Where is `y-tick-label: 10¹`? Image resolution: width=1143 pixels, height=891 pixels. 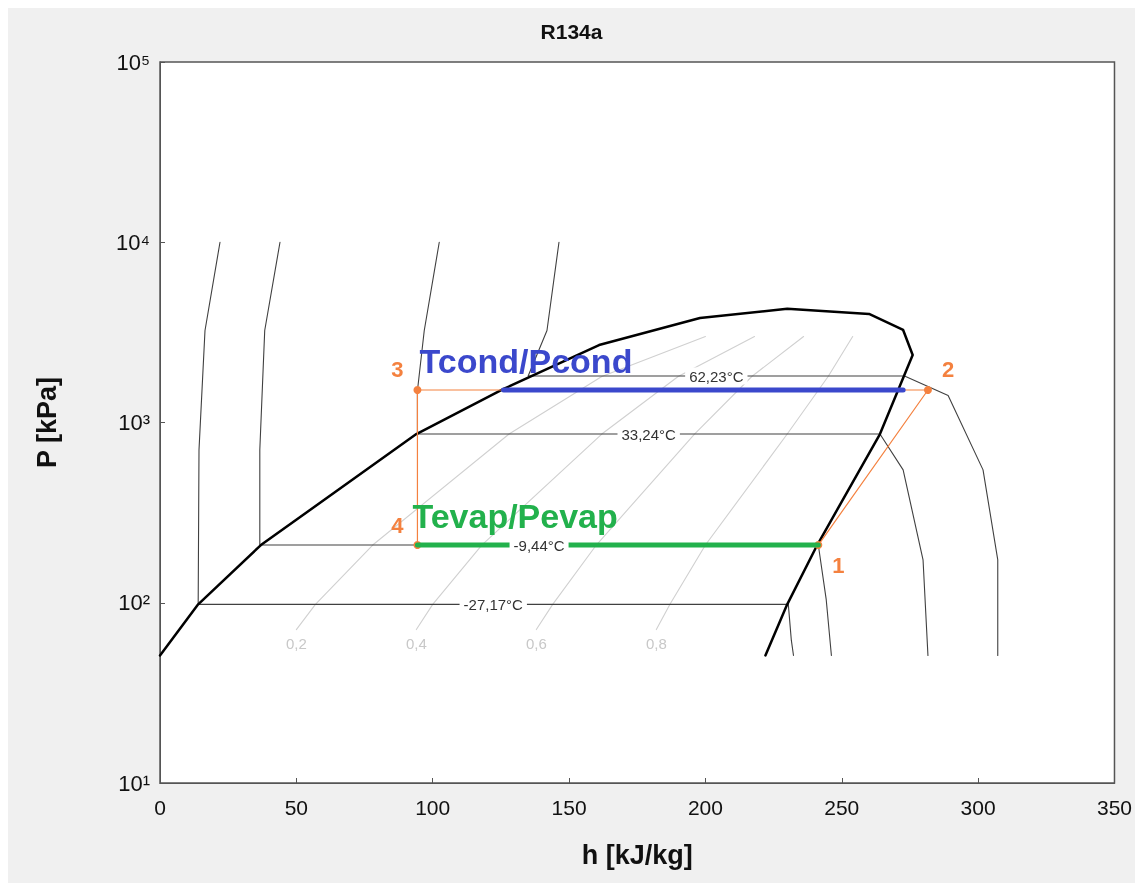 y-tick-label: 10¹ is located at coordinates (134, 783).